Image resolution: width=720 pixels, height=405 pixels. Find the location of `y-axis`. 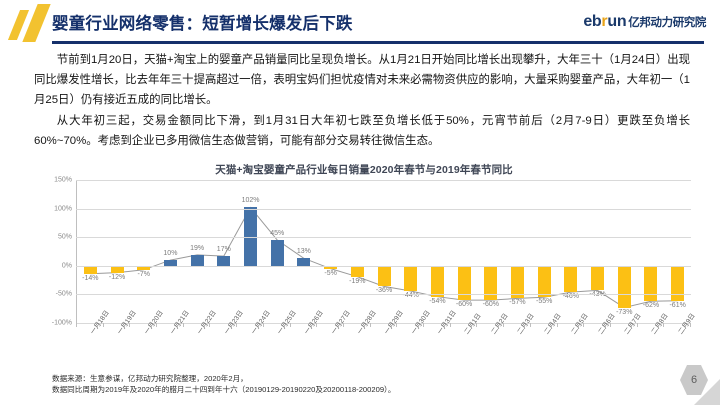

y-axis is located at coordinates (76, 251).